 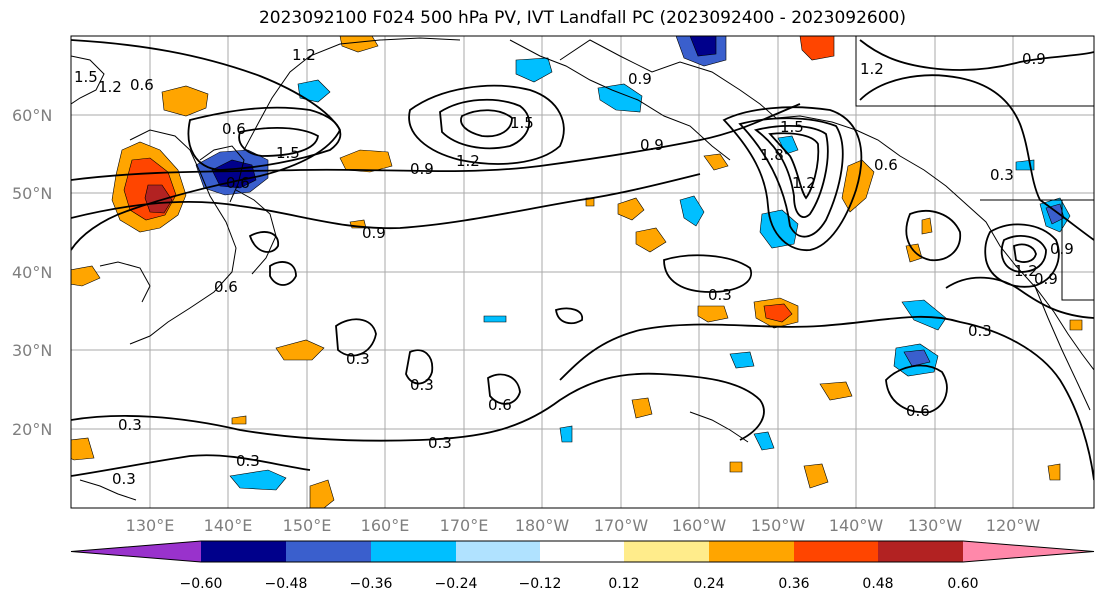 What do you see at coordinates (307, 525) in the screenshot?
I see `lon-label: 150°E` at bounding box center [307, 525].